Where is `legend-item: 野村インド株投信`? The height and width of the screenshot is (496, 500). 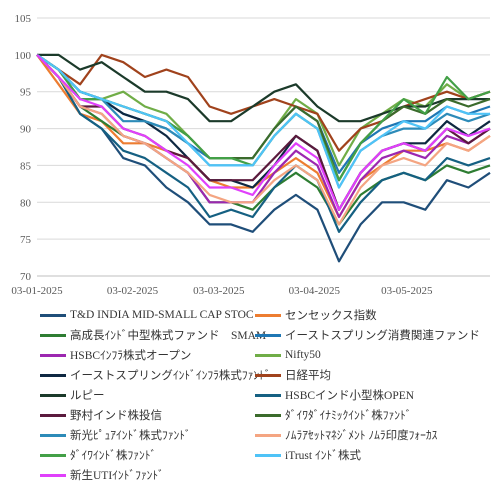 legend-item: 野村インド株投信 is located at coordinates (101, 415).